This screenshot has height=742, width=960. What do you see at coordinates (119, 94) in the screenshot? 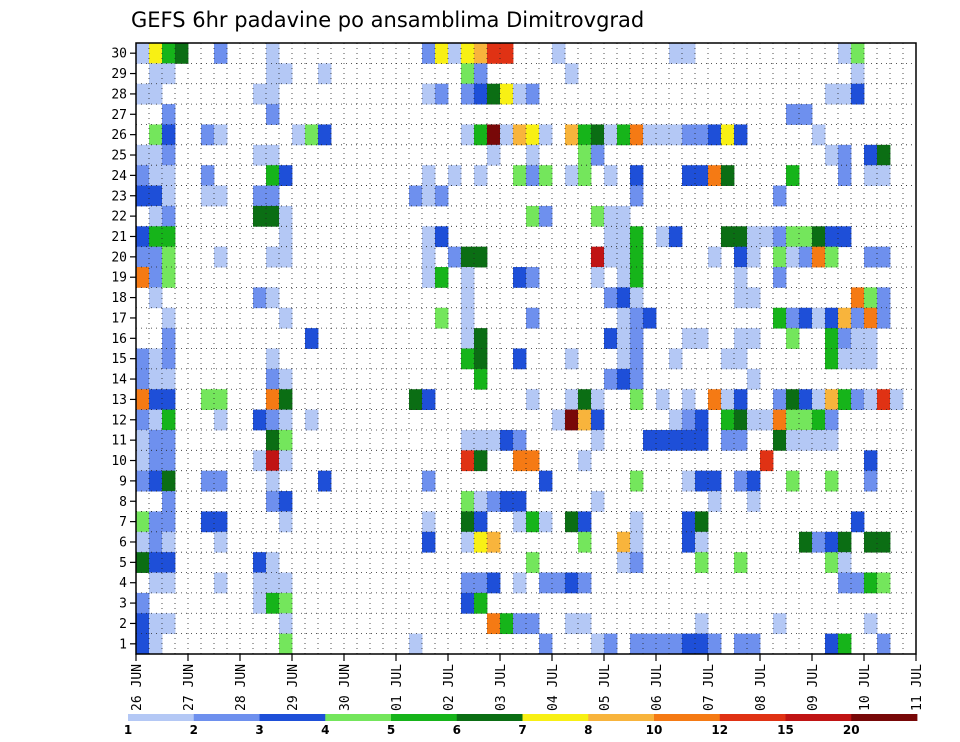
I see `y-tick-label: 28` at bounding box center [119, 94].